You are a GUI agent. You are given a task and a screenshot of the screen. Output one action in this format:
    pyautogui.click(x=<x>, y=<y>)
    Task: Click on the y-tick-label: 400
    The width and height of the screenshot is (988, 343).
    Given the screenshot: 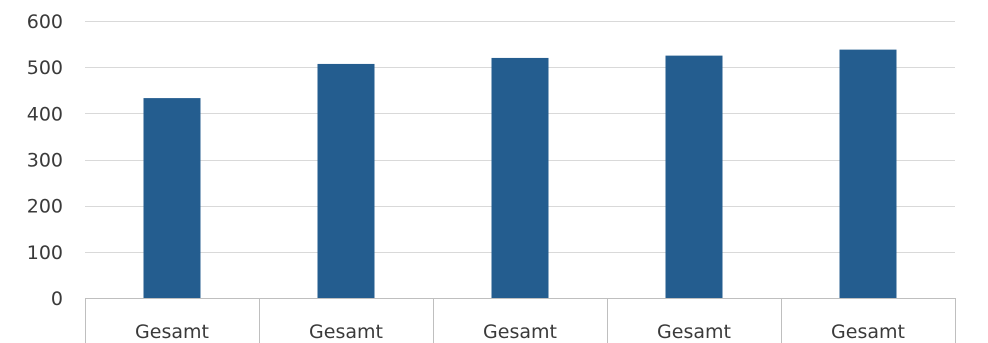 What is the action you would take?
    pyautogui.click(x=45, y=114)
    